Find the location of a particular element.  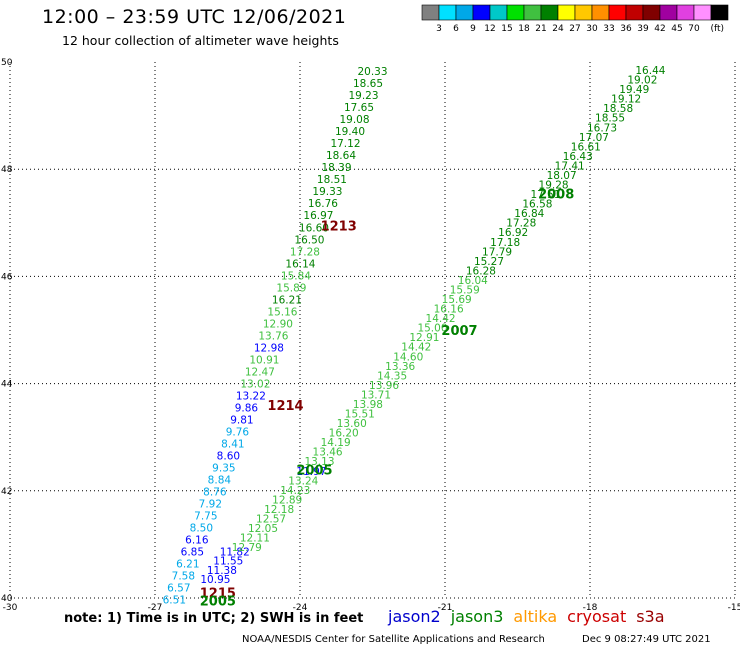

swh-value: 14.42 is located at coordinates (441, 319).